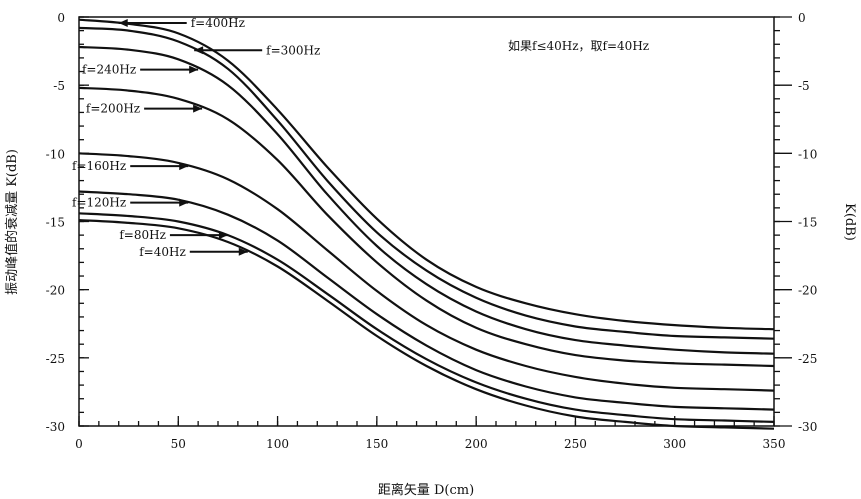  I want to click on x-tick-label: 300, so click(674, 444).